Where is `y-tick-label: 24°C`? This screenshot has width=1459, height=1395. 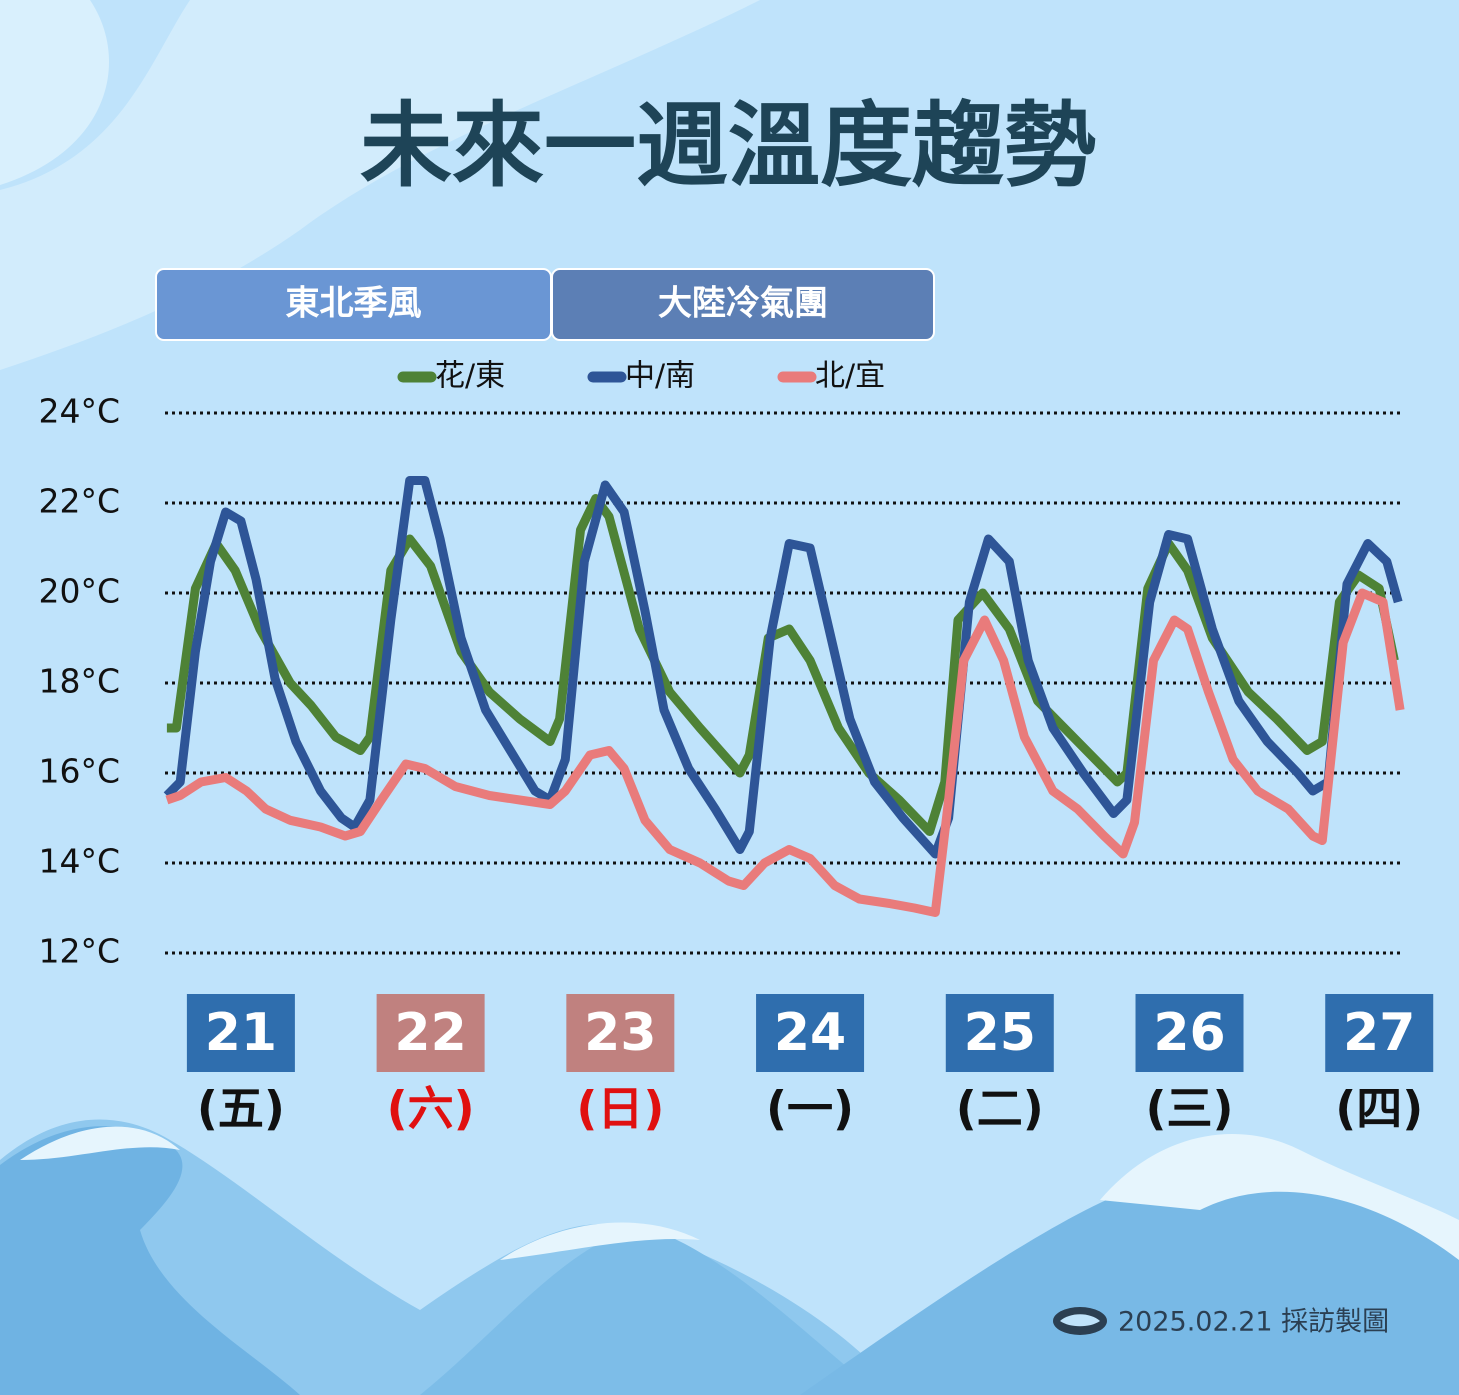 y-tick-label: 24°C is located at coordinates (79, 411).